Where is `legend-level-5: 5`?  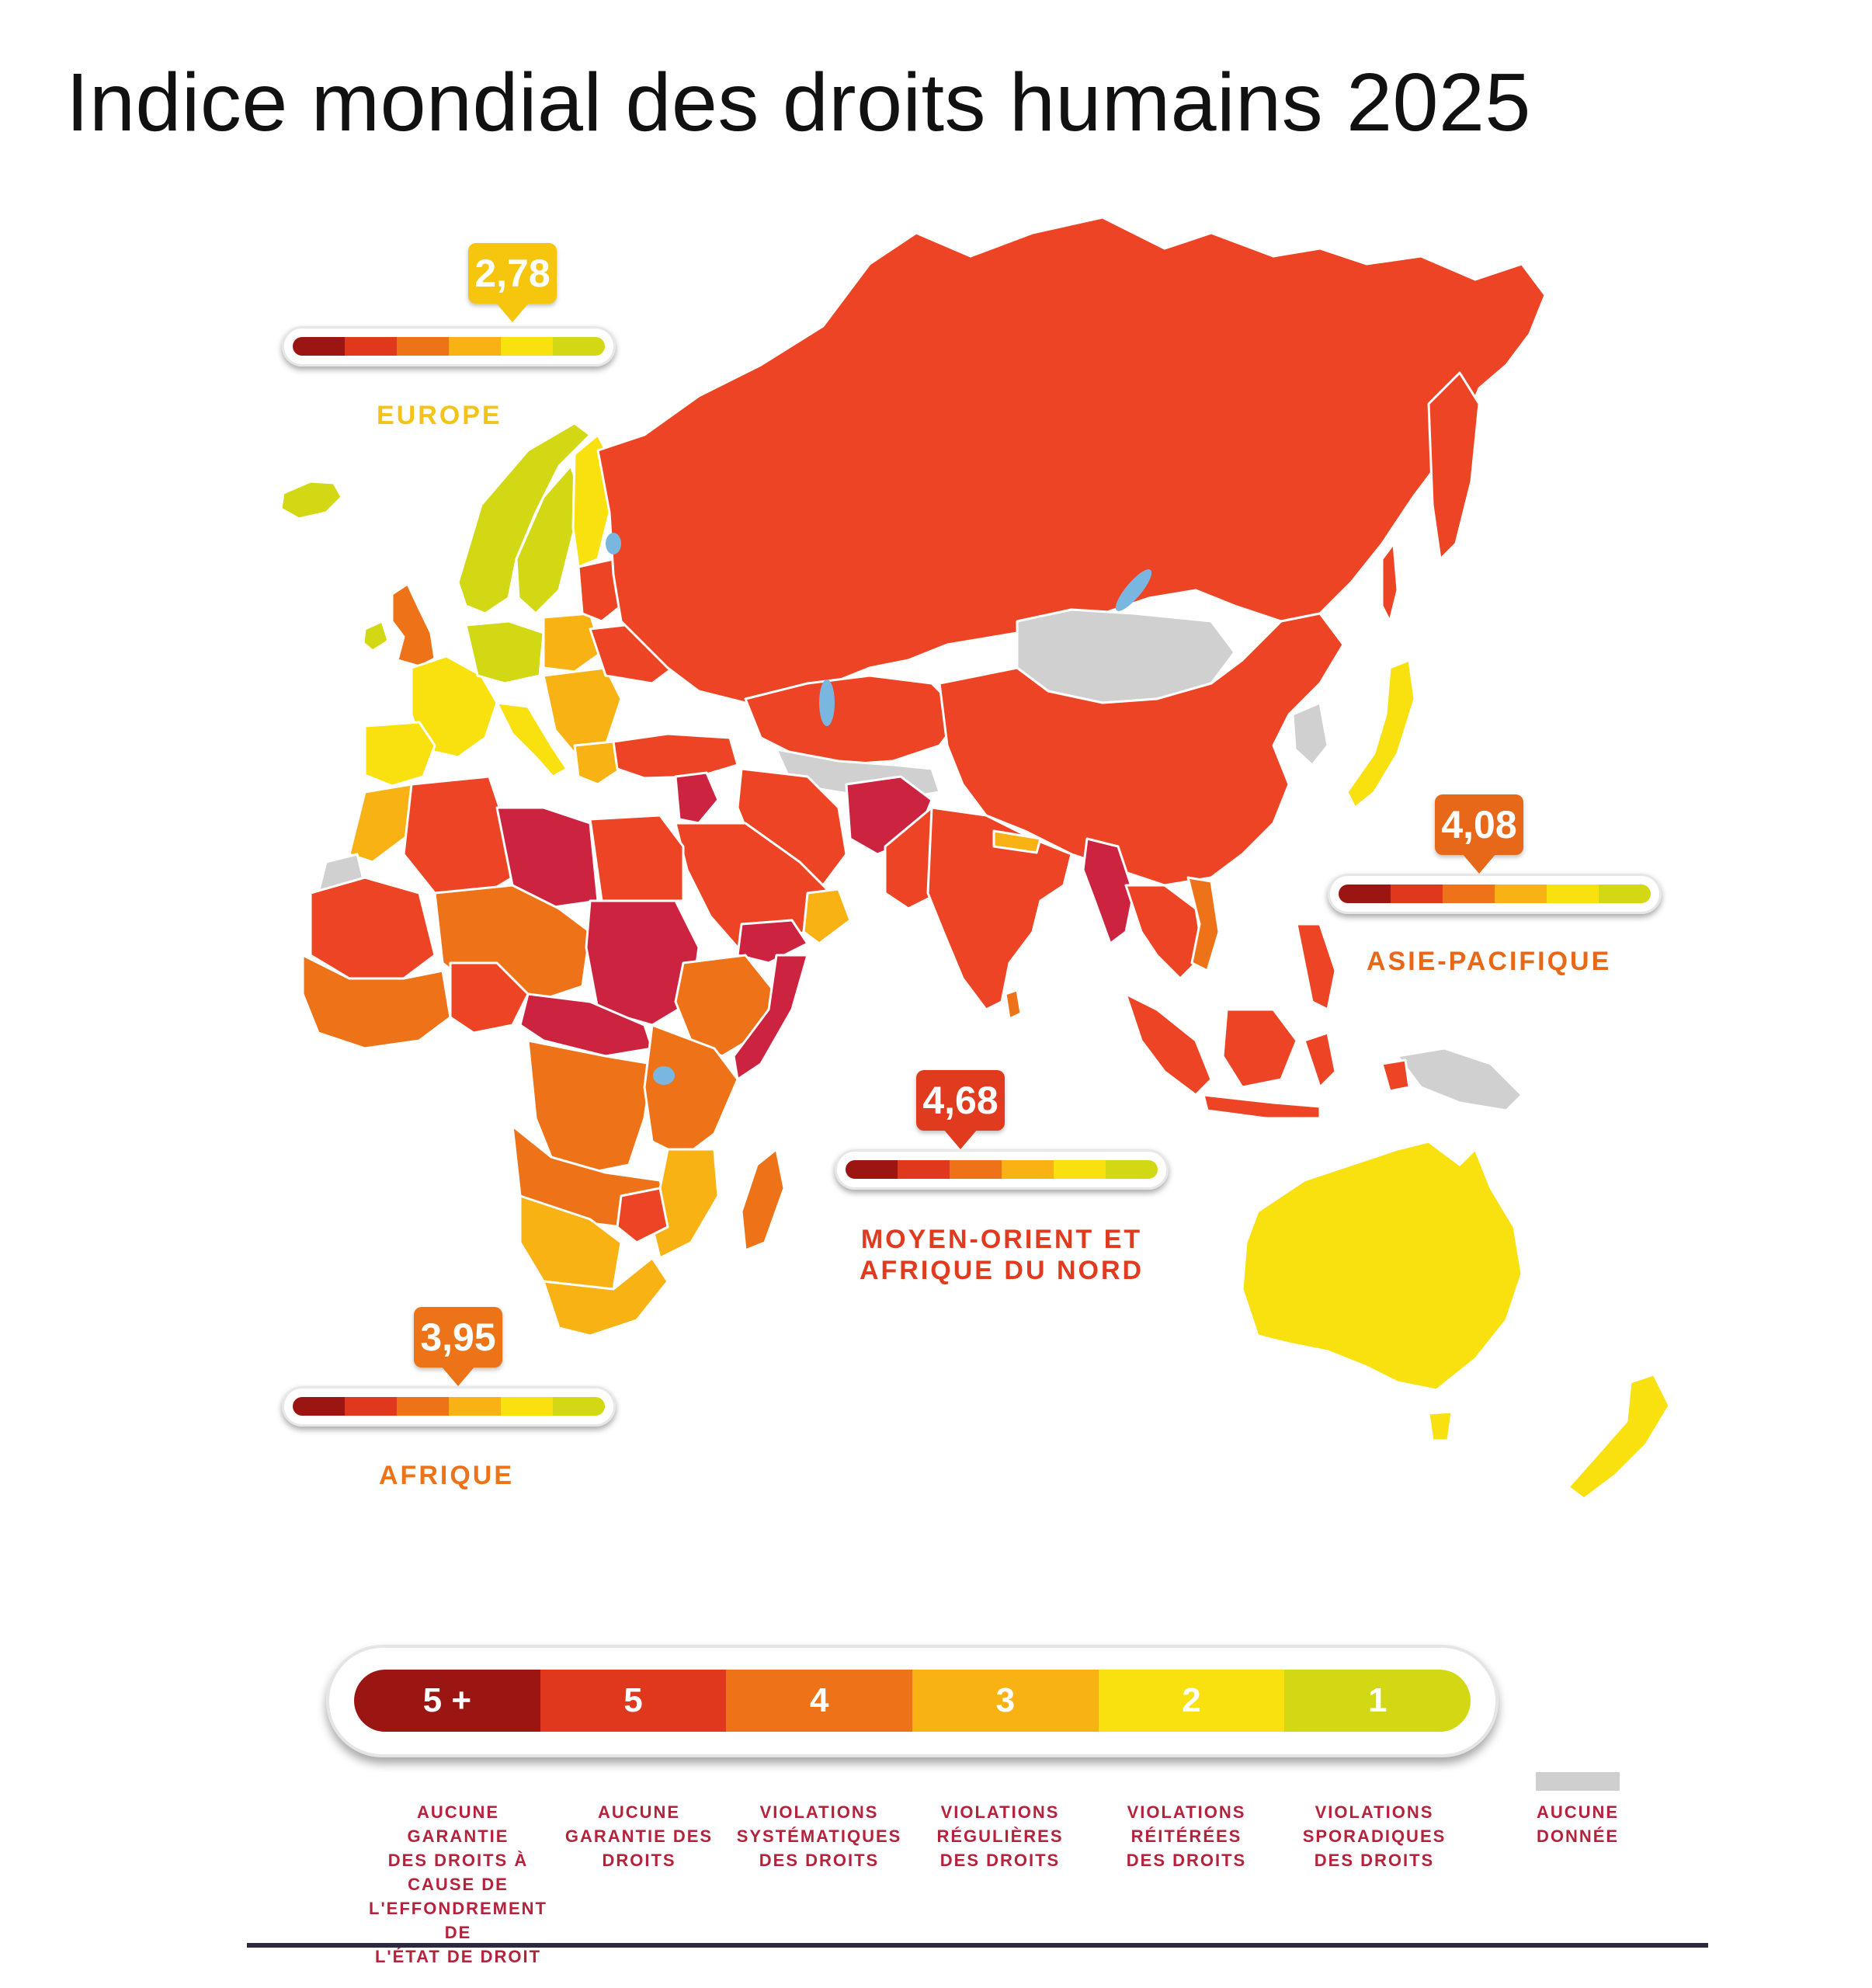 legend-level-5: 5 is located at coordinates (634, 1701).